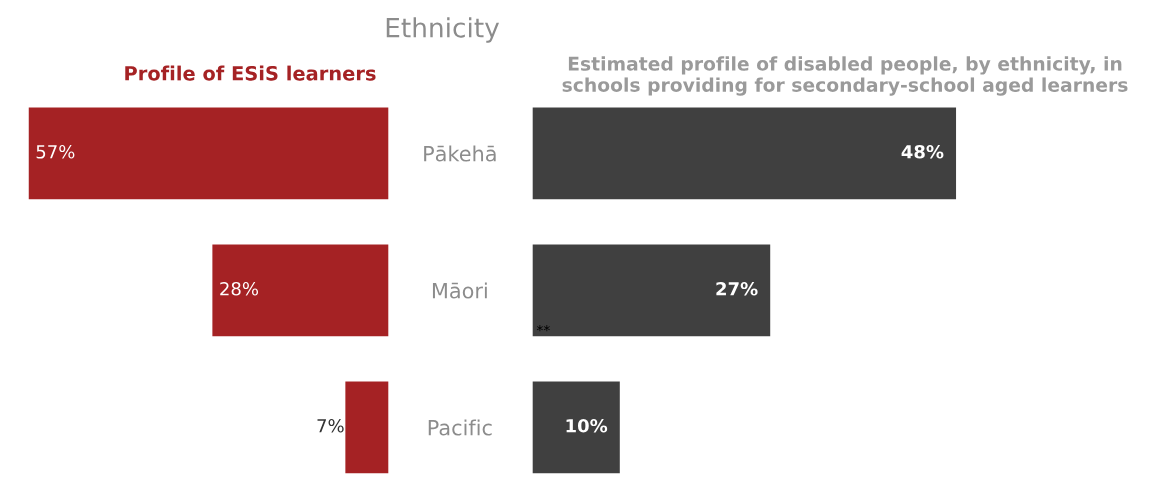  What do you see at coordinates (922, 151) in the screenshot?
I see `data-label: 48%` at bounding box center [922, 151].